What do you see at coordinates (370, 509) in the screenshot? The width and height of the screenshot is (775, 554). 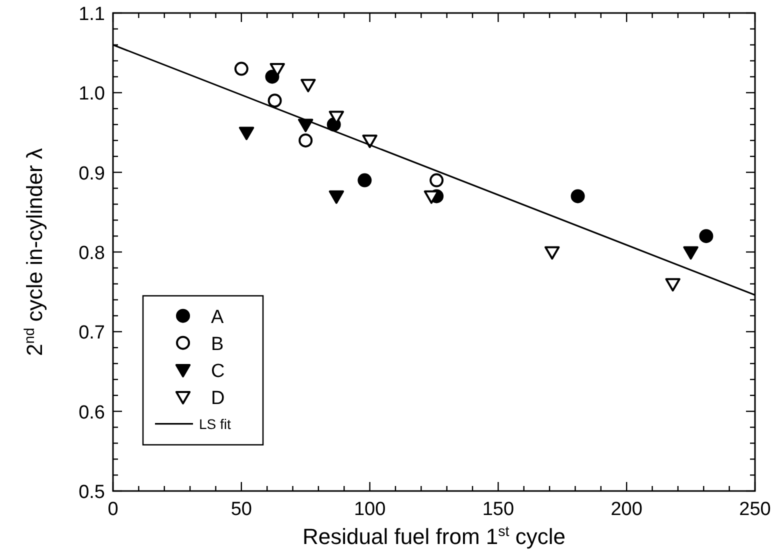 I see `x-tick-label: 100` at bounding box center [370, 509].